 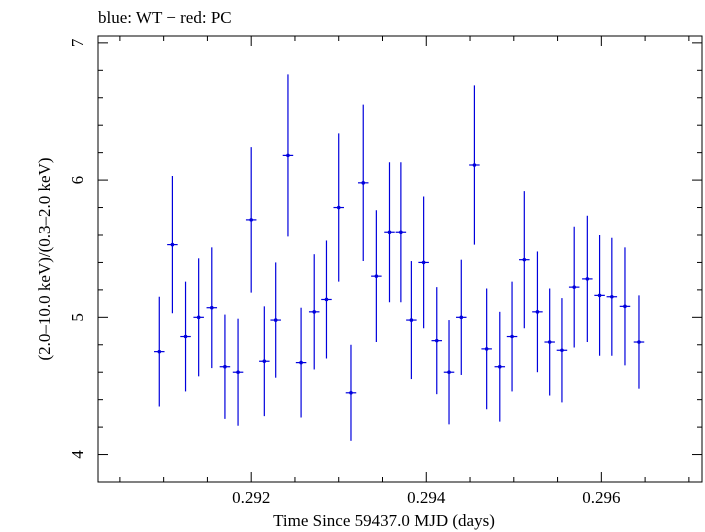 What do you see at coordinates (165, 17) in the screenshot?
I see `chart-title: blue: WT − red: PC` at bounding box center [165, 17].